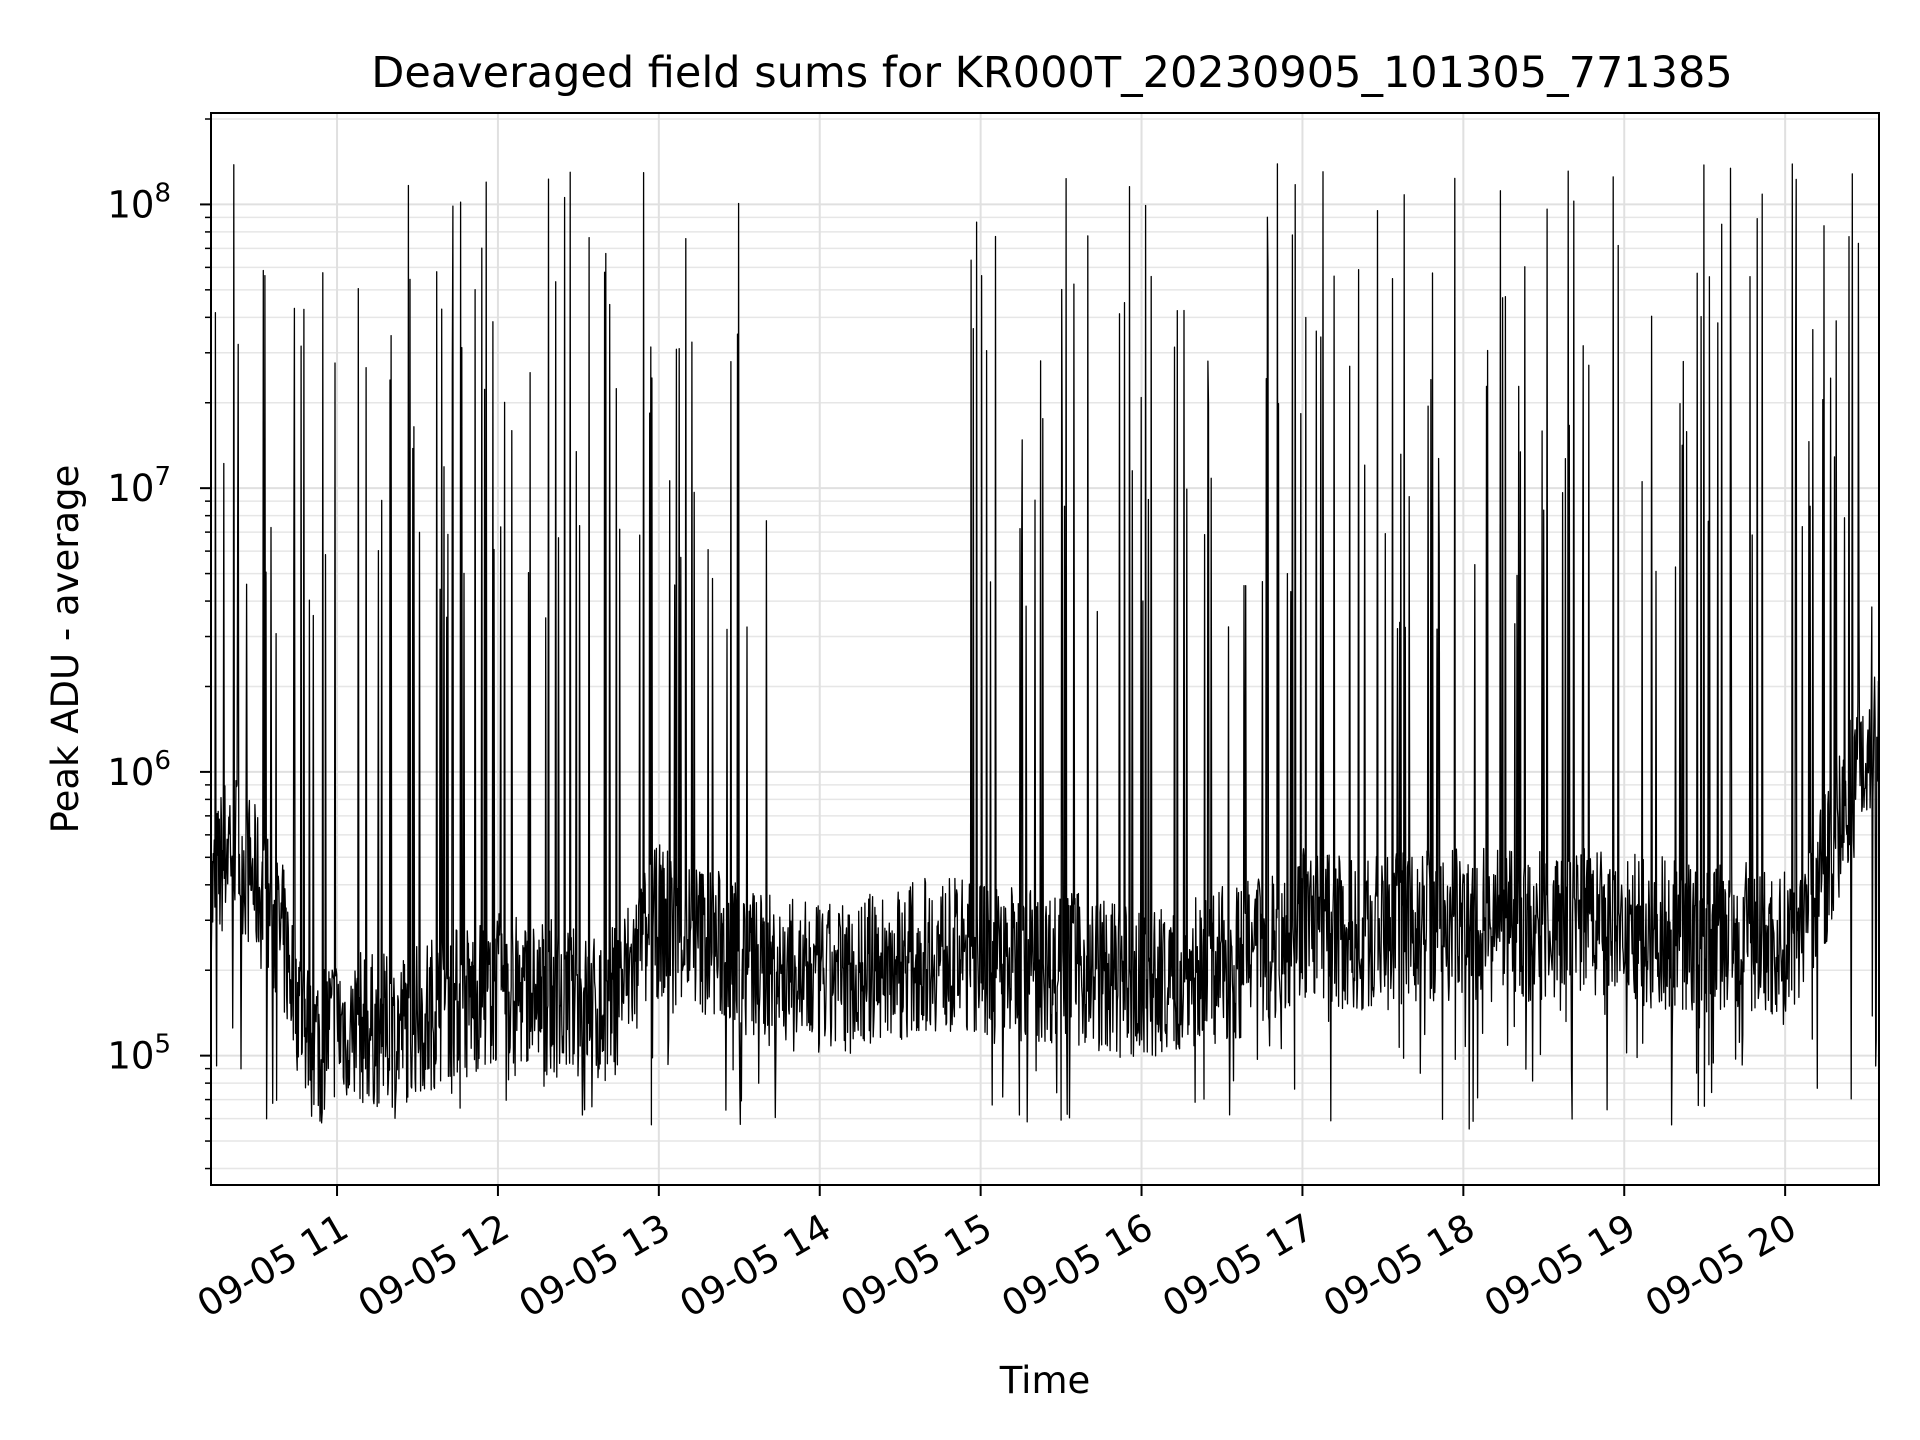 The width and height of the screenshot is (1920, 1440). What do you see at coordinates (139, 202) in the screenshot?
I see `y-tick-label: 108` at bounding box center [139, 202].